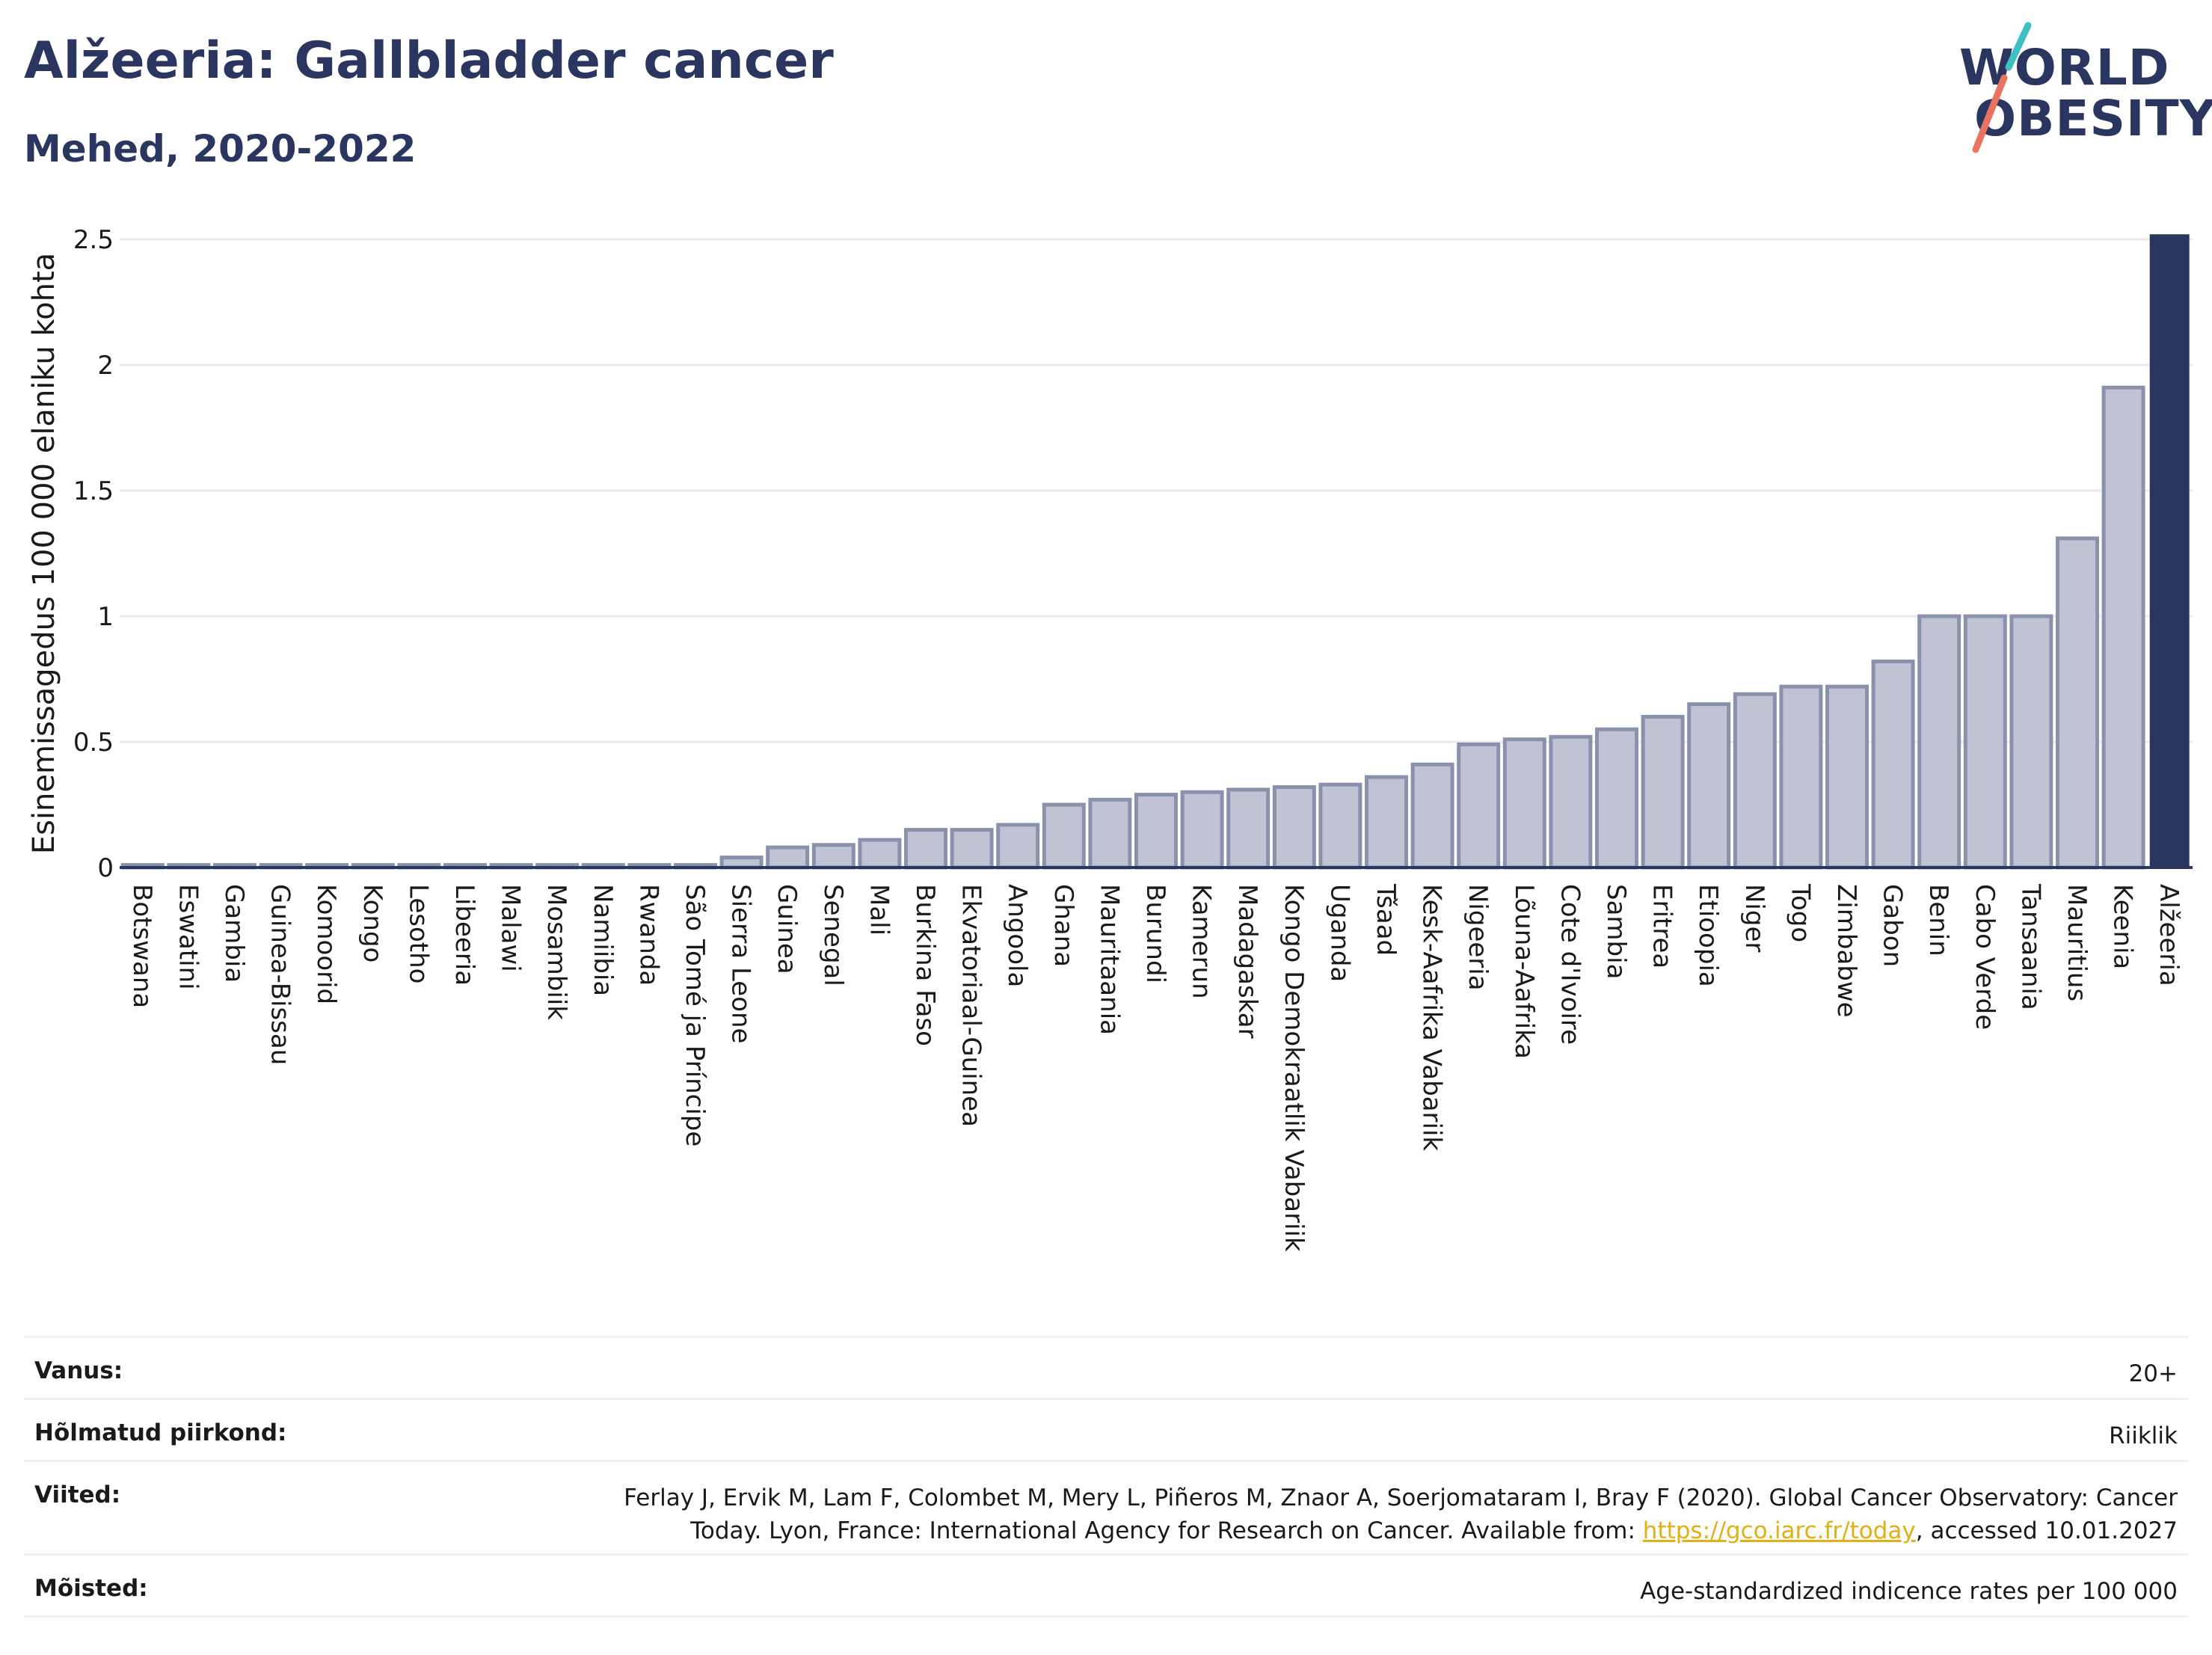  What do you see at coordinates (105, 617) in the screenshot?
I see `y-tick-label: 1` at bounding box center [105, 617].